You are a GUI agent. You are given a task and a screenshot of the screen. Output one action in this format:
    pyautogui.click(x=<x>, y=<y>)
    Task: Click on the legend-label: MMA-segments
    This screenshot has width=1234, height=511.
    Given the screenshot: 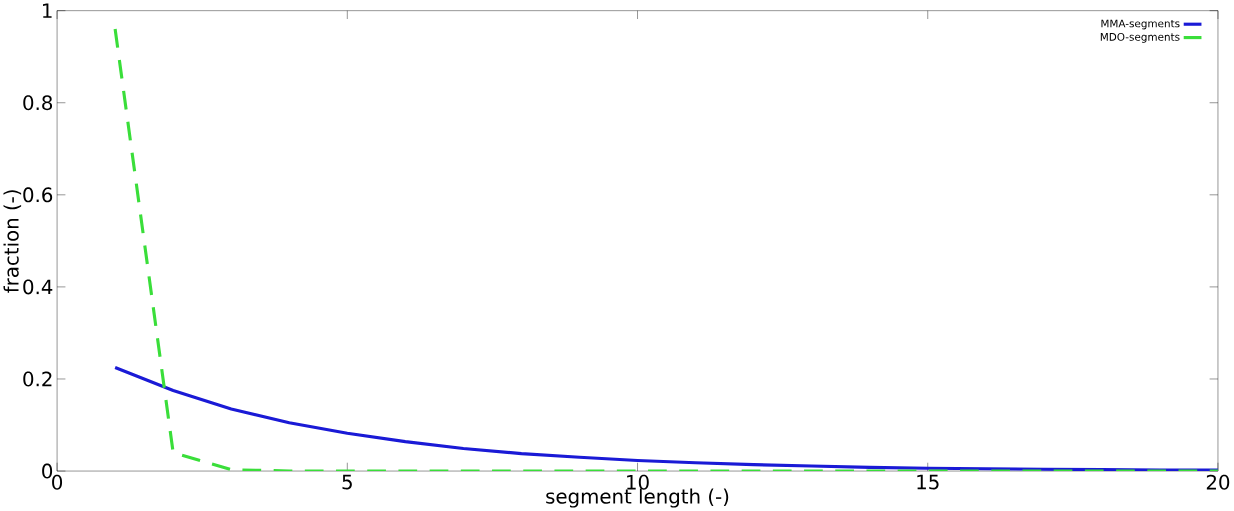 What is the action you would take?
    pyautogui.click(x=1140, y=24)
    